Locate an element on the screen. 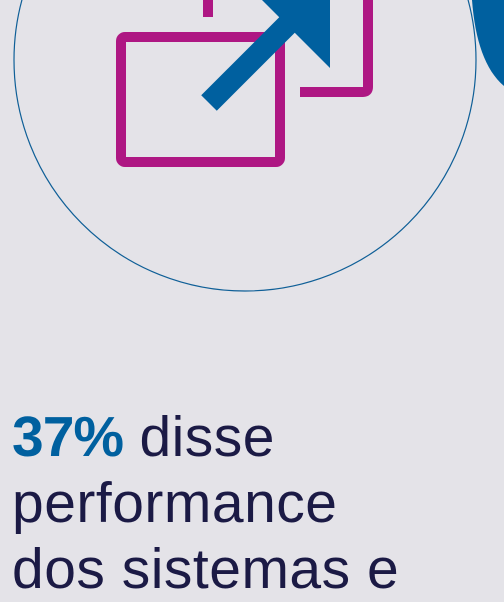 The height and width of the screenshot is (602, 504). external-link-icon is located at coordinates (244, 83).